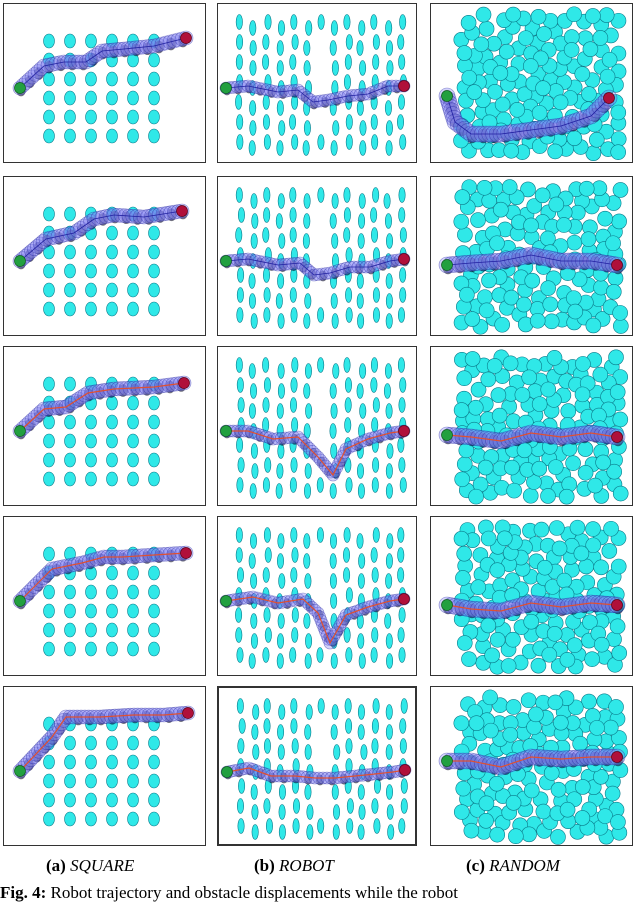  Describe the element at coordinates (513, 865) in the screenshot. I see `subcaption-random: (c) RANDOM` at that location.